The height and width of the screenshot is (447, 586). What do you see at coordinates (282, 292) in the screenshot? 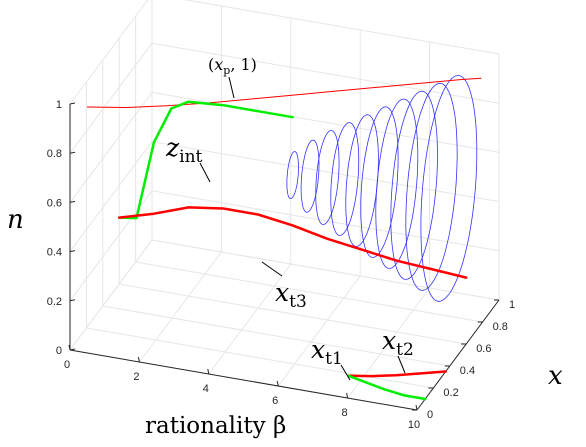
I see `annotation-xt3-var: x` at bounding box center [282, 292].